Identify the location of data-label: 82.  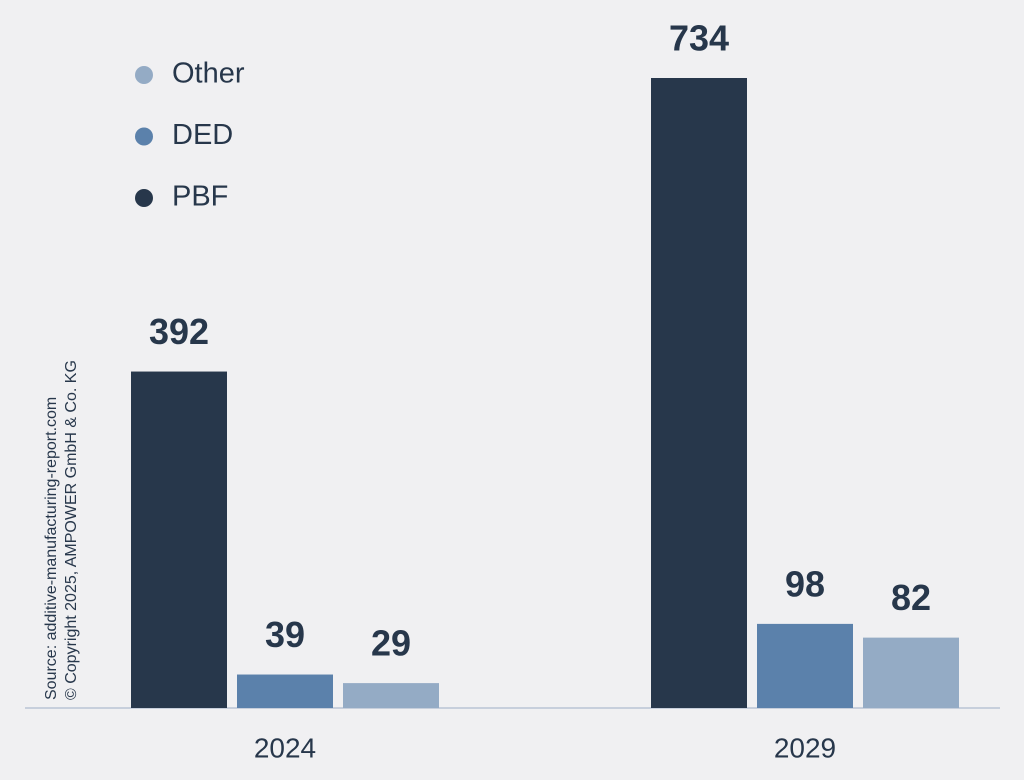
(911, 597).